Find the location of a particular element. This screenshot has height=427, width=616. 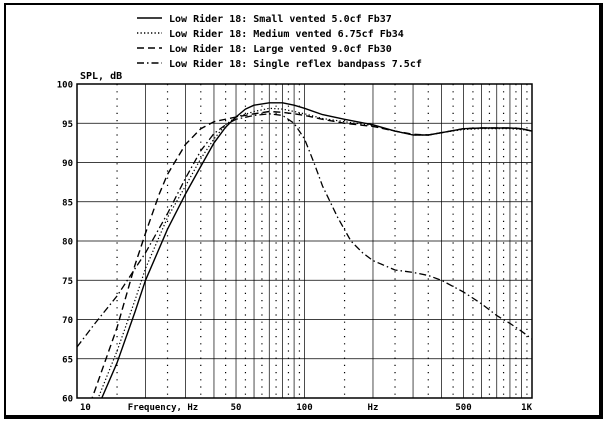

legend-label: Low Rider 18: Small vented 5.0cf Fb37 is located at coordinates (280, 19).